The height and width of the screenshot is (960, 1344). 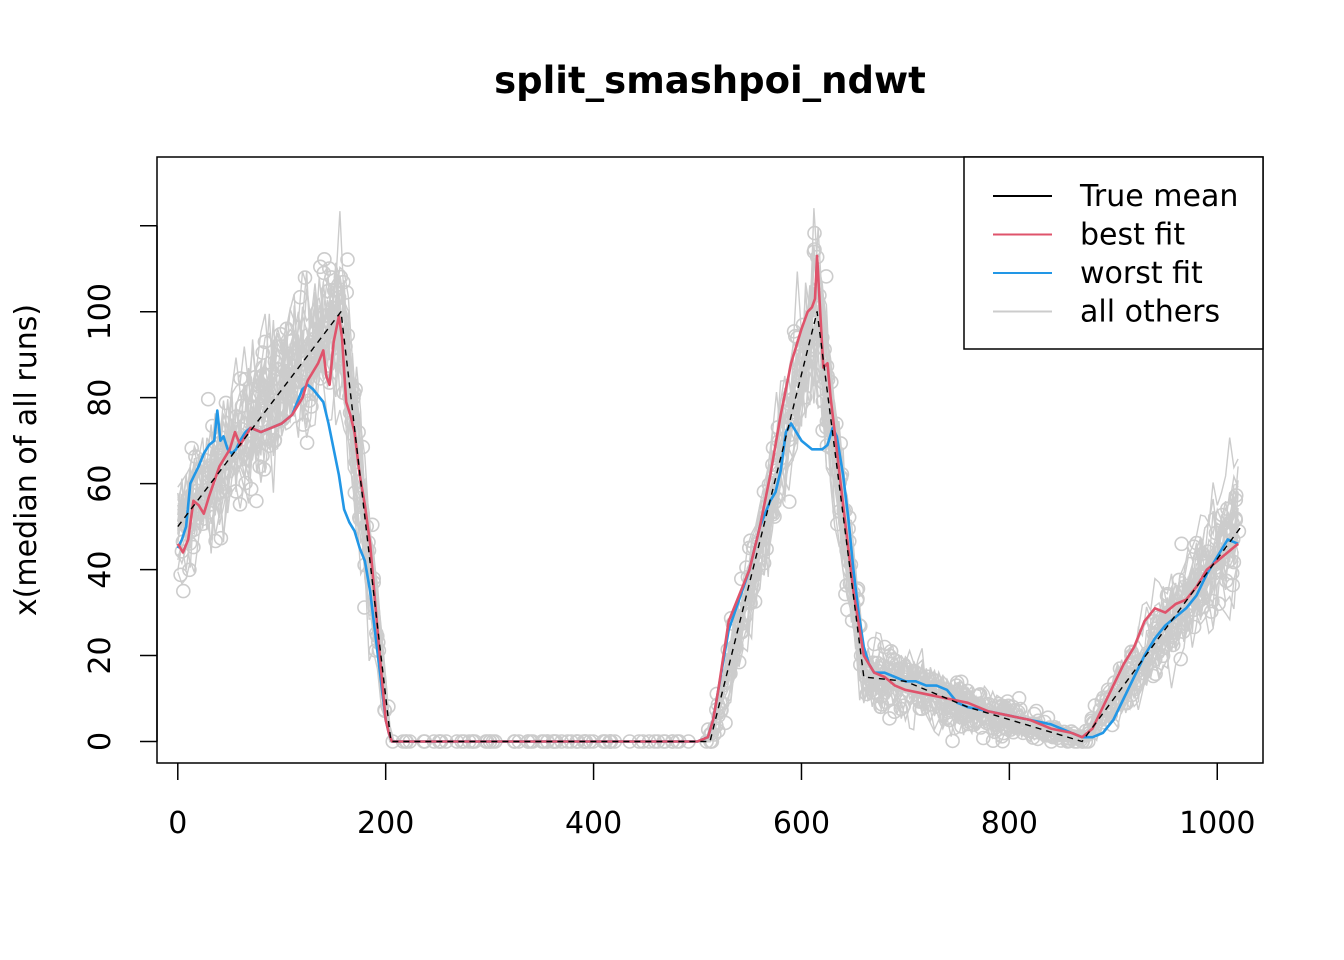 I want to click on y-tick-label: 40, so click(x=100, y=570).